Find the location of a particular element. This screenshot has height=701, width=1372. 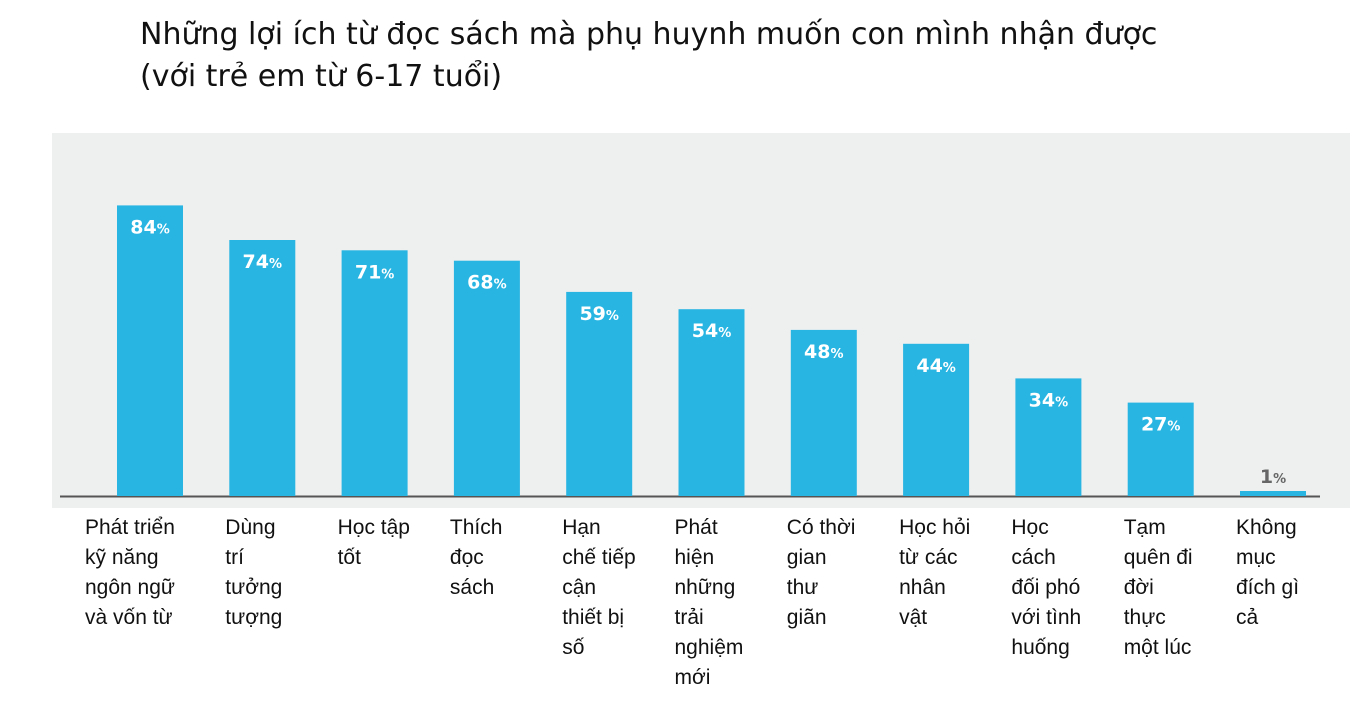

category-label: Có thời gian thư giãn is located at coordinates (821, 572).